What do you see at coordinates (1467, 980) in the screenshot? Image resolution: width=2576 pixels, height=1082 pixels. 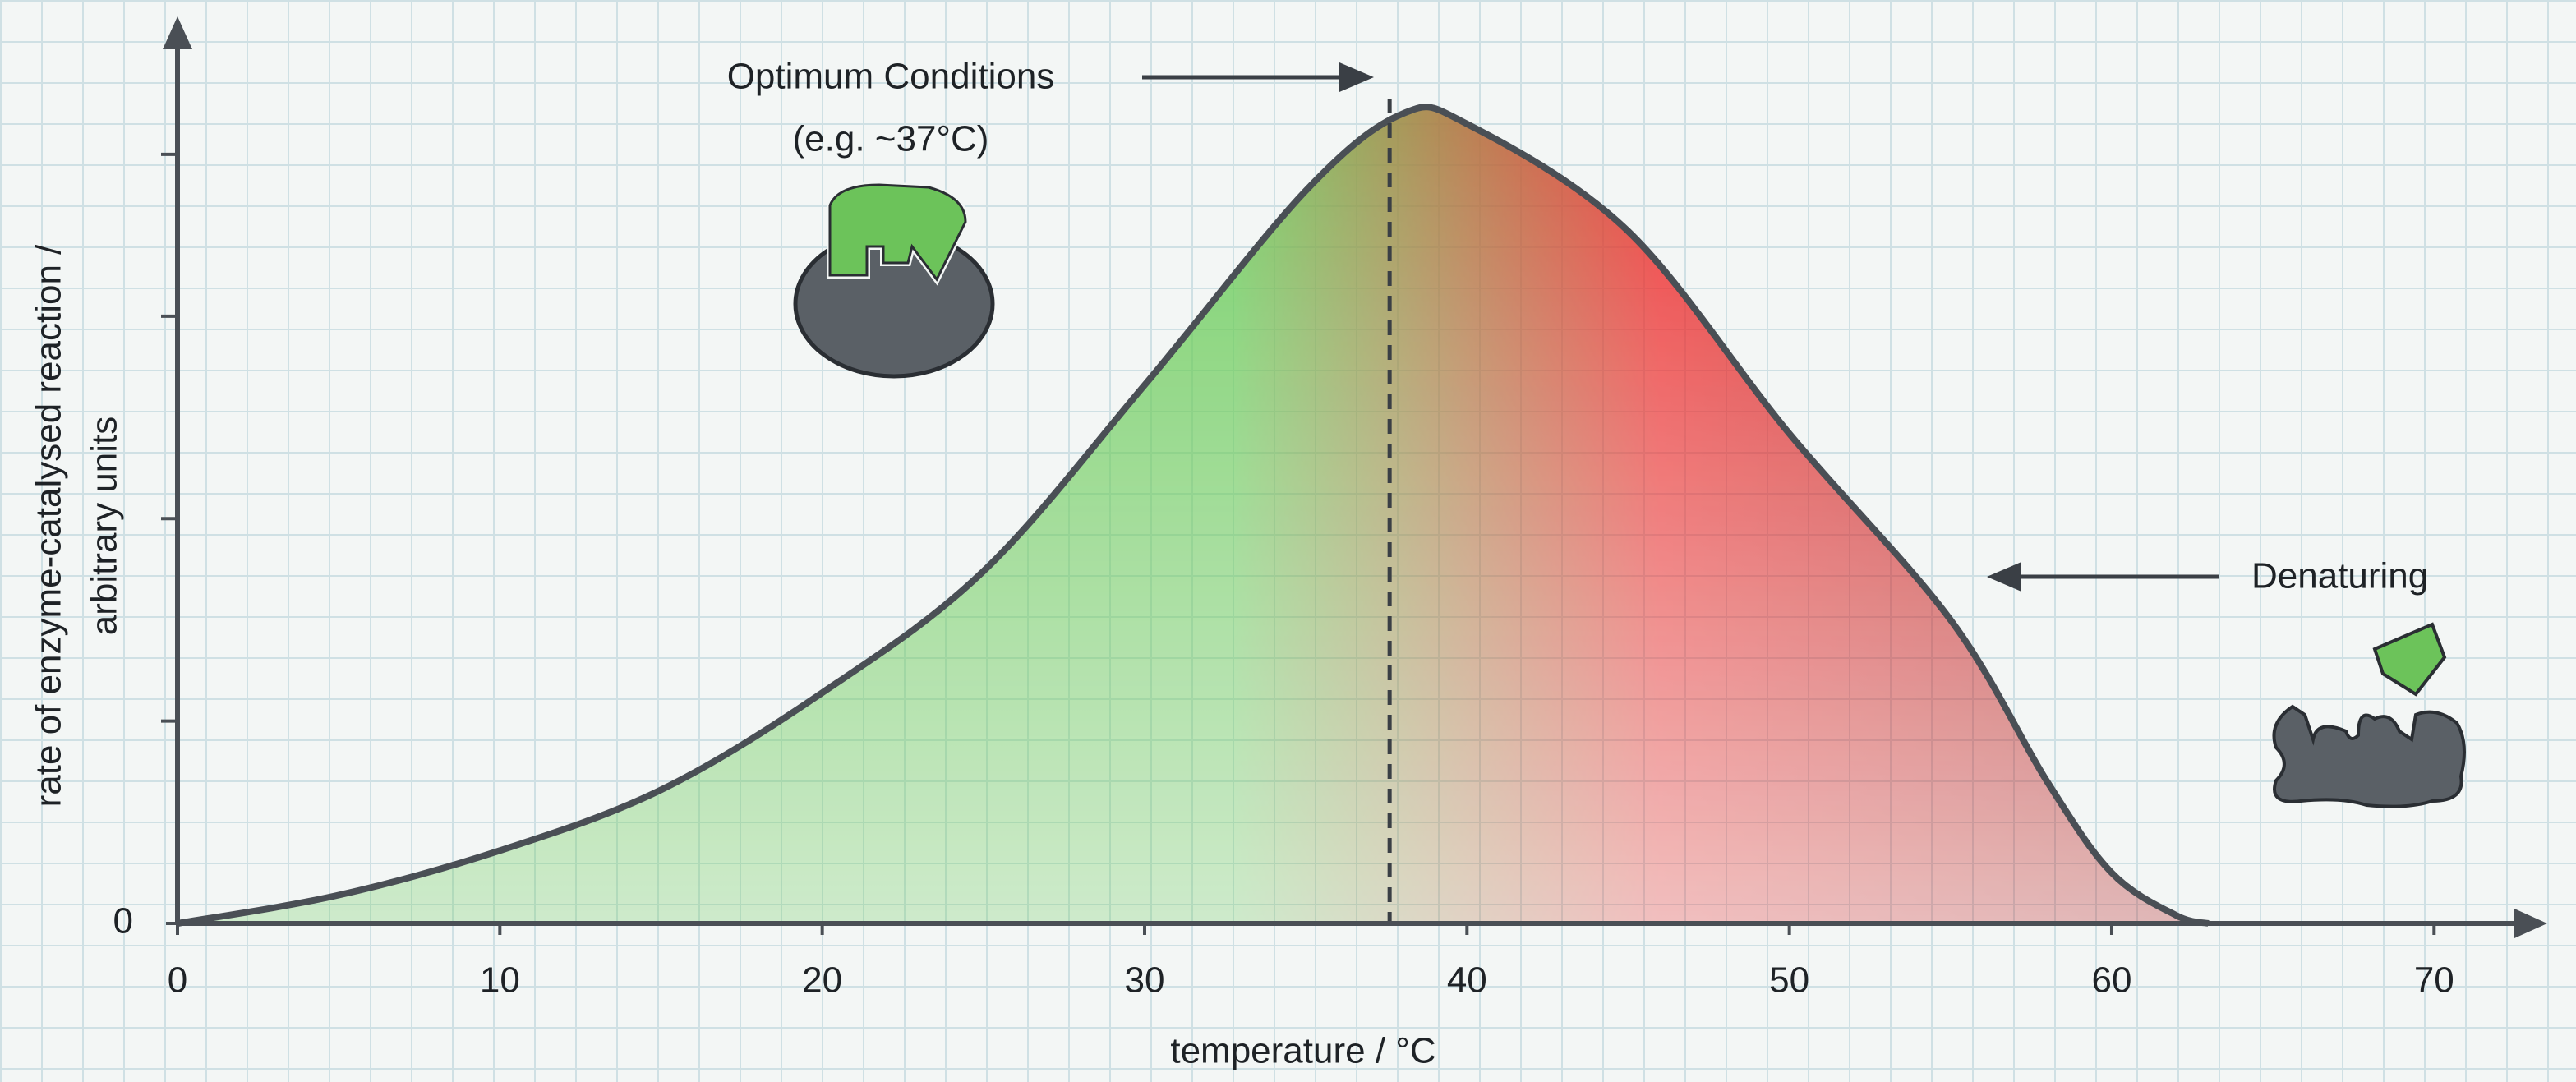 I see `x-tick-label: 40` at bounding box center [1467, 980].